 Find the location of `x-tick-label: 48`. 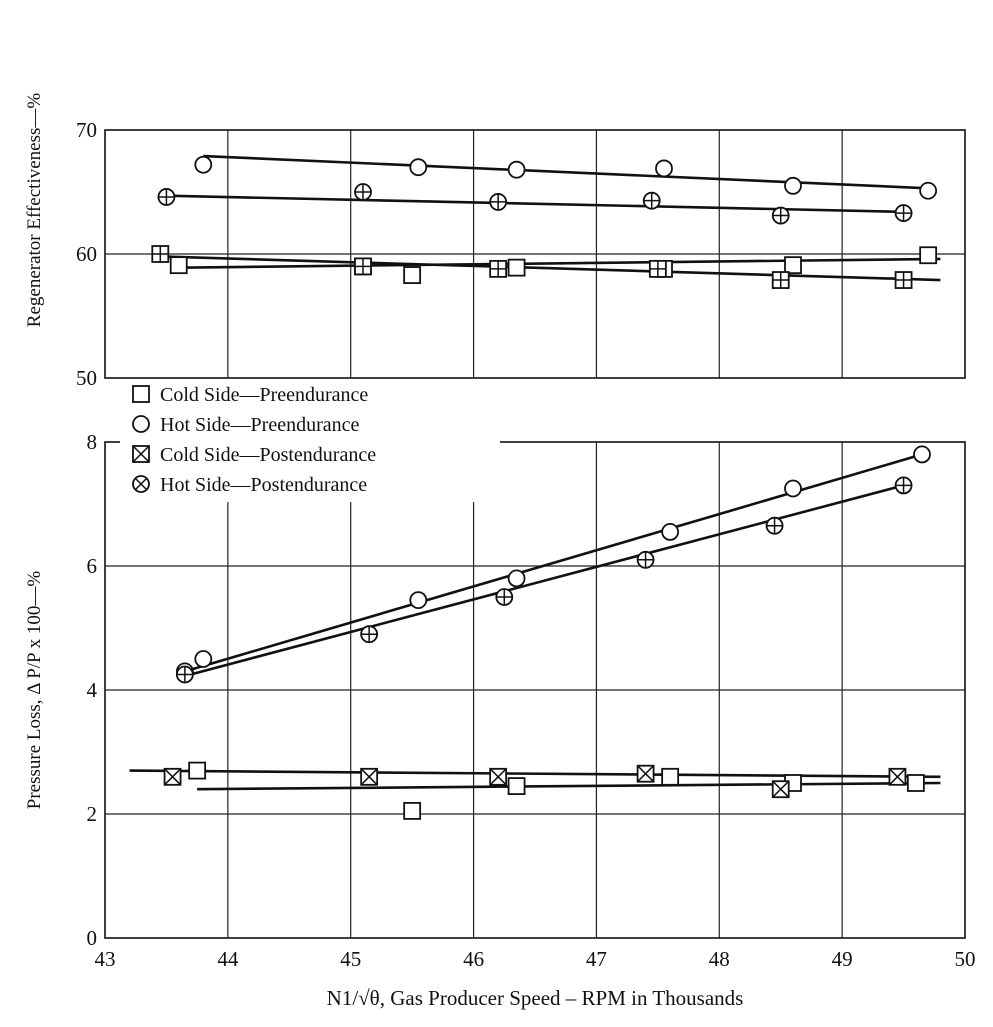

x-tick-label: 48 is located at coordinates (719, 959).